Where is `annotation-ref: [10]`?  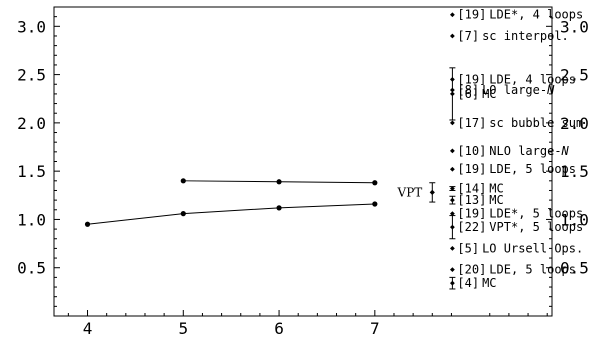 annotation-ref: [10] is located at coordinates (471, 151).